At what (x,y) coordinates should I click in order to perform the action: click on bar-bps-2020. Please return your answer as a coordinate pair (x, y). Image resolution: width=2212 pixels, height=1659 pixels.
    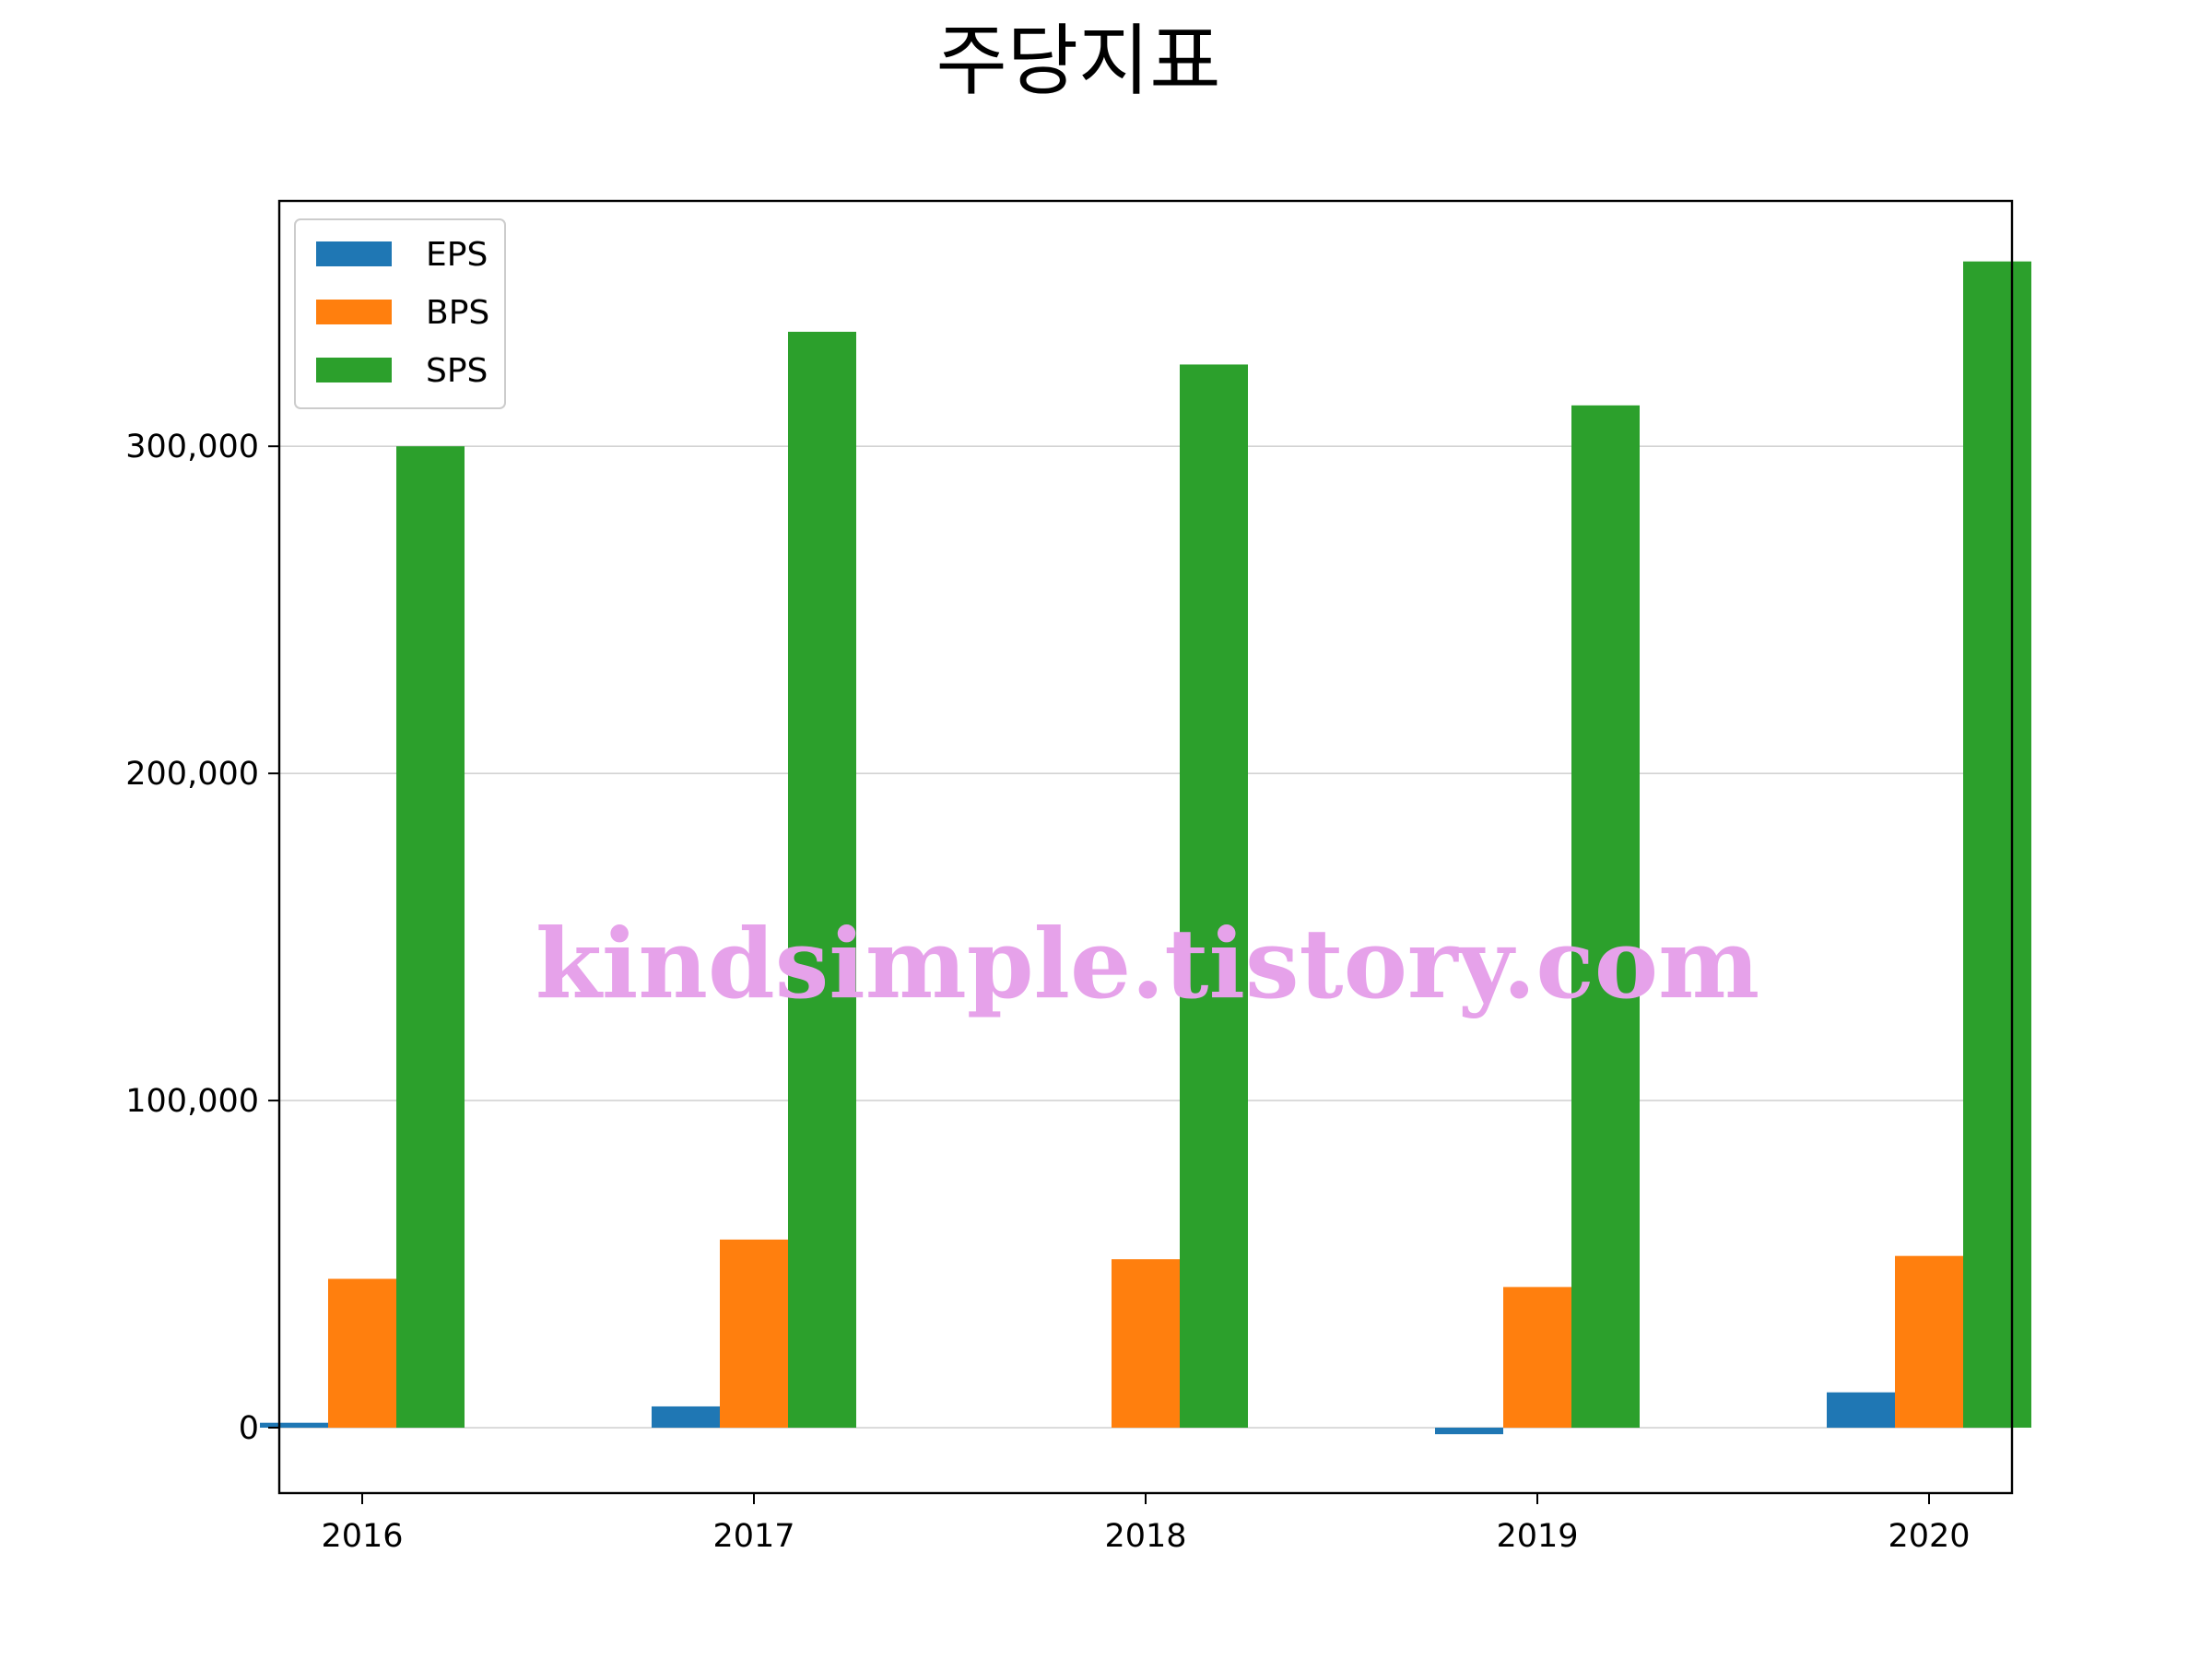
    Looking at the image, I should click on (1929, 1342).